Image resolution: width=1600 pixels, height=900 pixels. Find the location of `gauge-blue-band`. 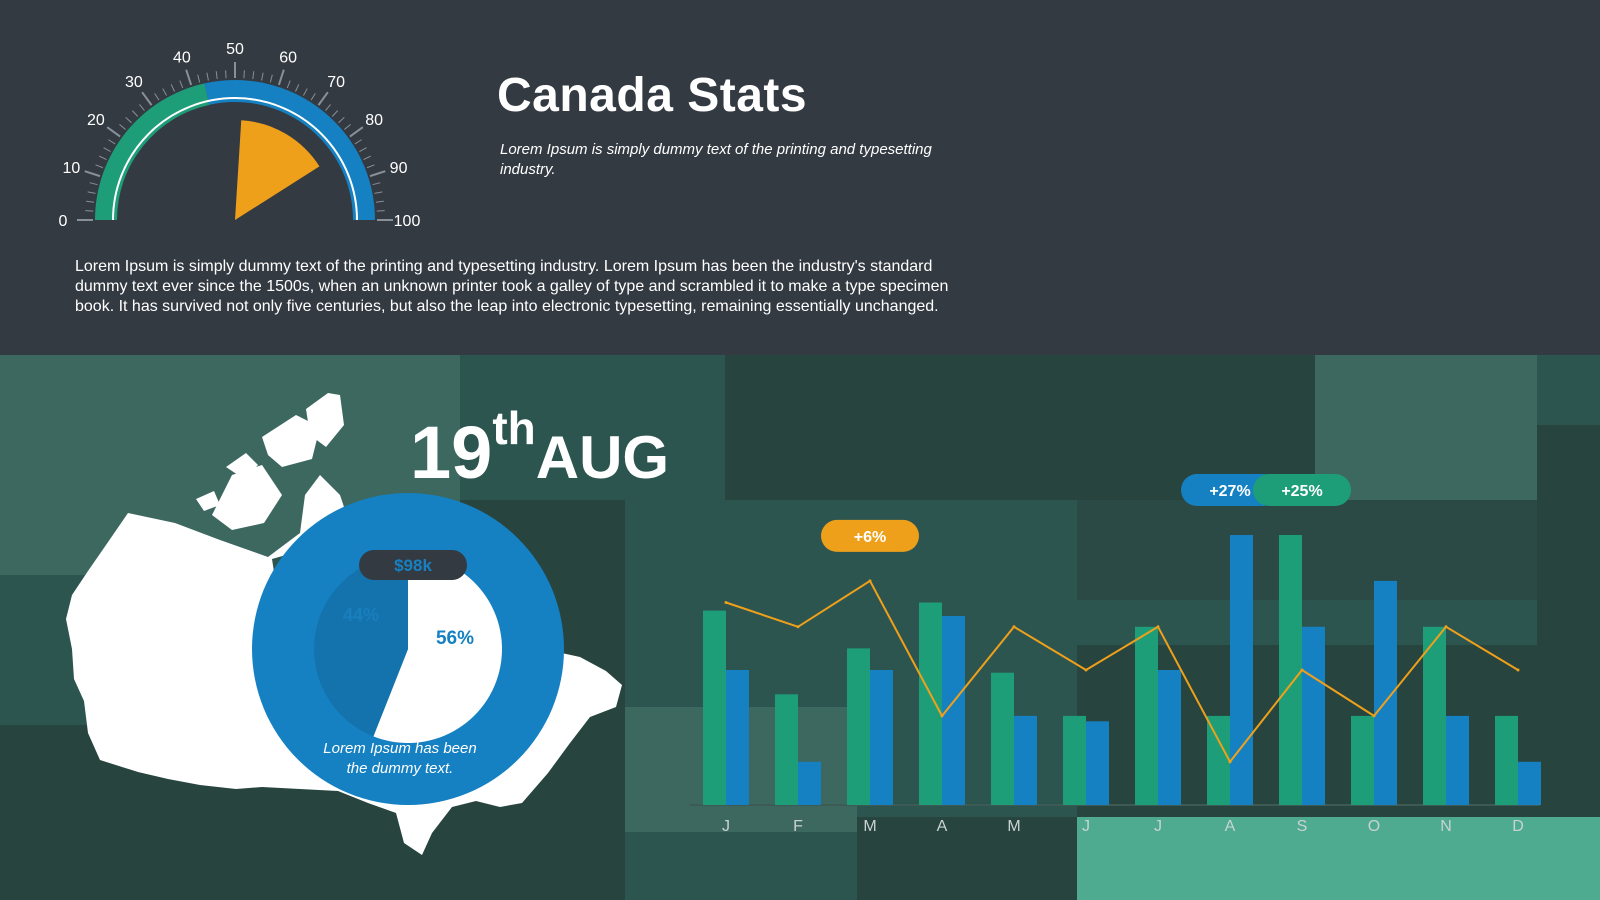

gauge-blue-band is located at coordinates (289, 149).